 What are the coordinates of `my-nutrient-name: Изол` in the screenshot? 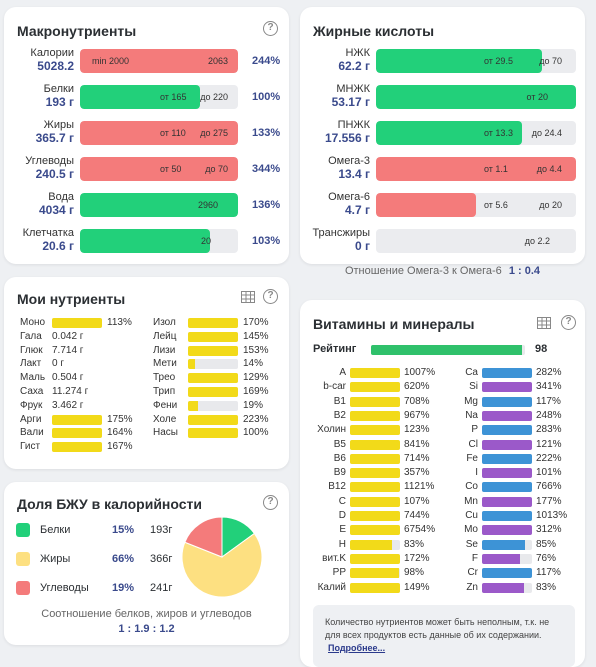 It's located at (164, 322).